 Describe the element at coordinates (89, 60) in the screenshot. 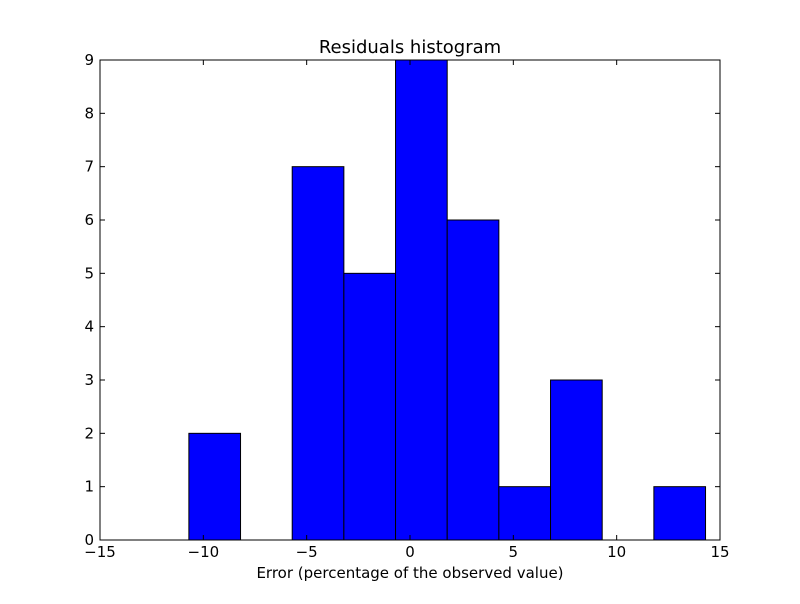

I see `y-tick-label: 9` at that location.